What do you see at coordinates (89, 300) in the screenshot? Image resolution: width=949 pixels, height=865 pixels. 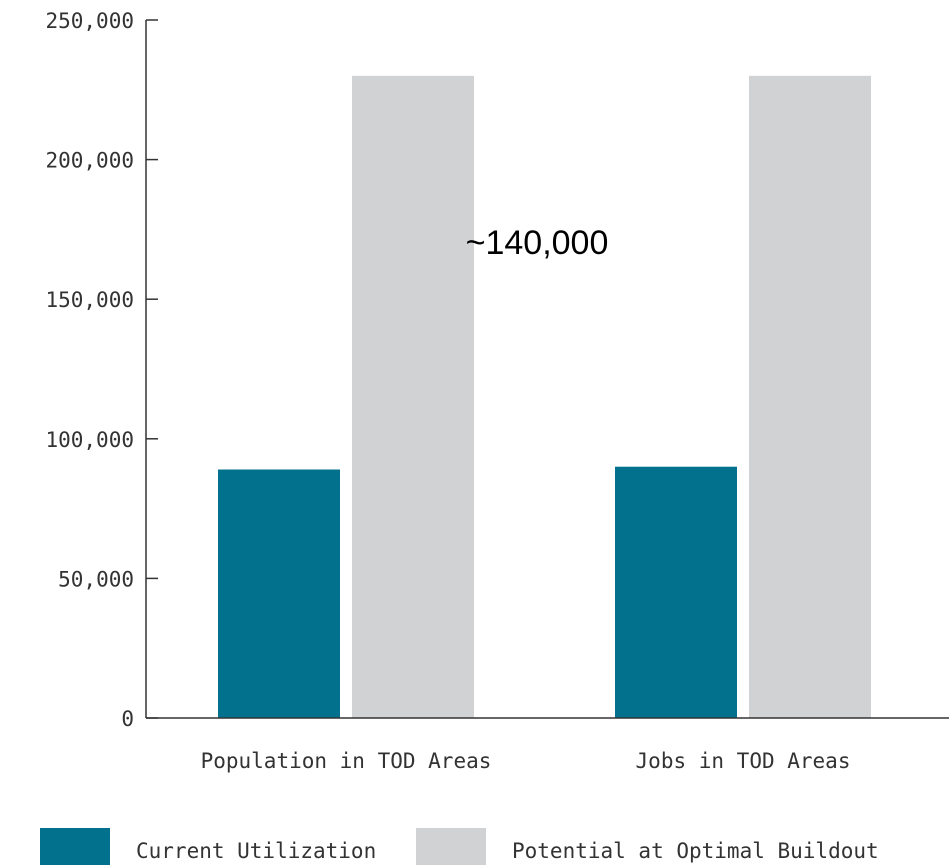 I see `y-tick-label: 150,000` at bounding box center [89, 300].